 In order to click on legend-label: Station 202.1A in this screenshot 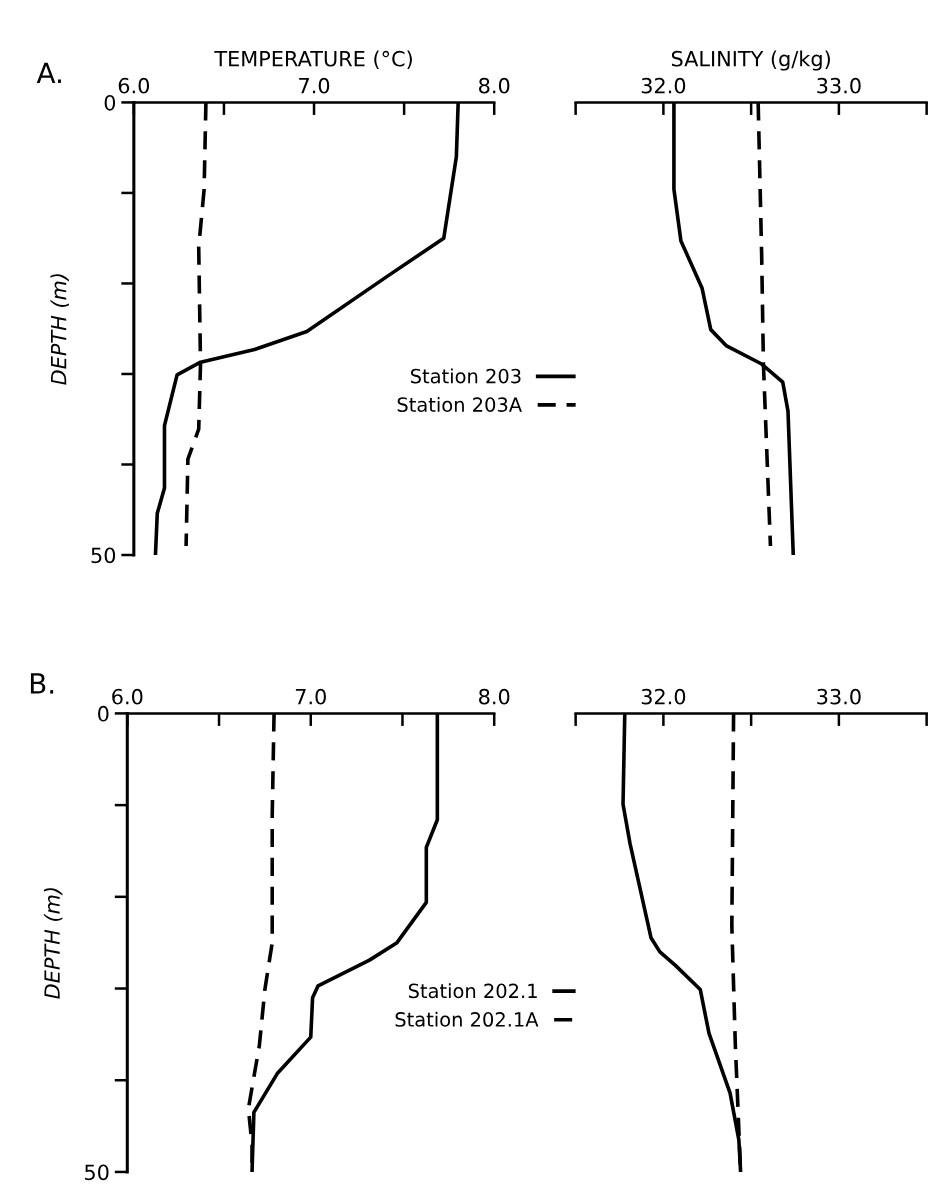, I will do `click(467, 1019)`.